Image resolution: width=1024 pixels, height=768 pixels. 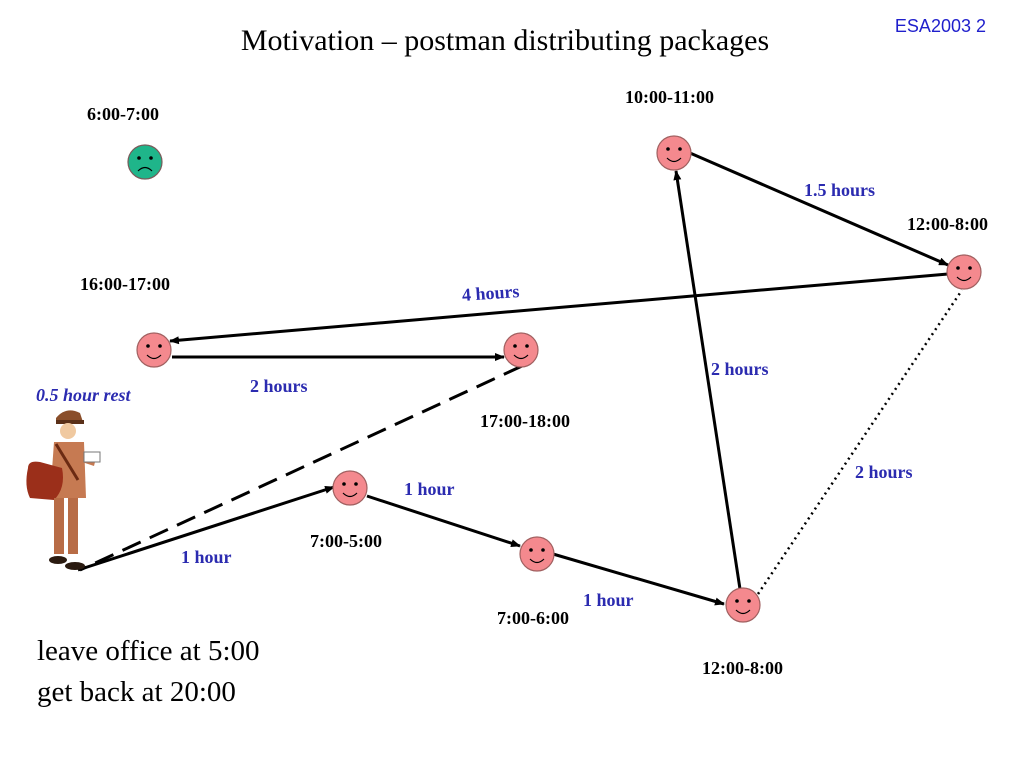 I want to click on time-window-12-00-8-00-top: 12:00-8:00, so click(x=947, y=224).